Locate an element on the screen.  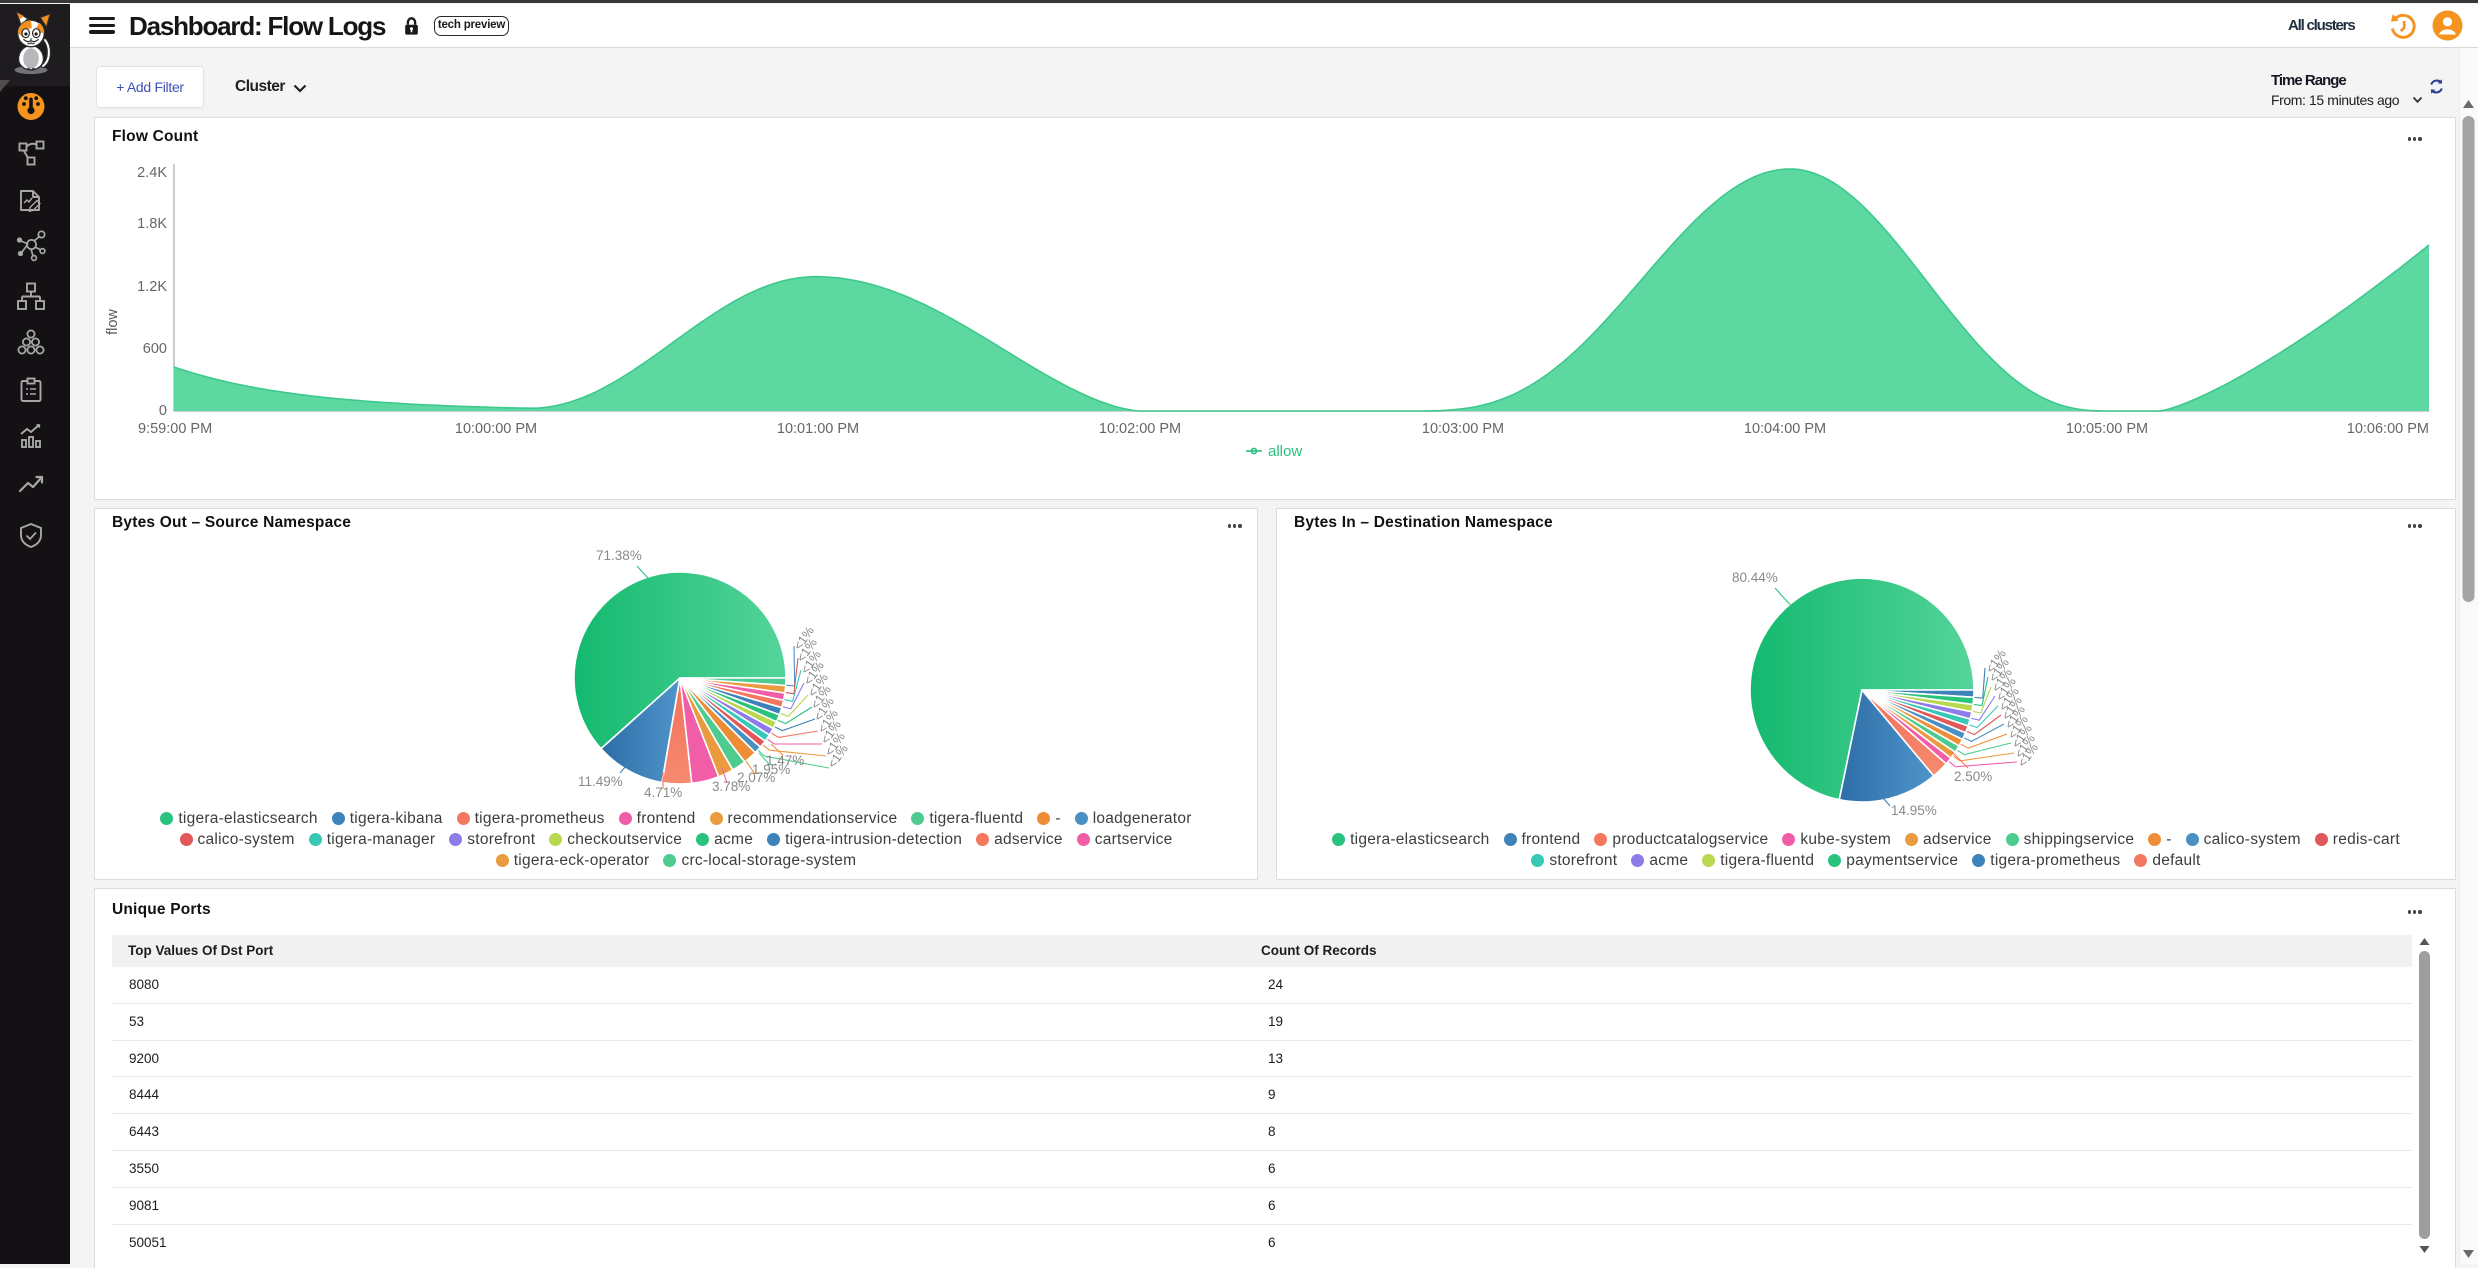
svg-text: 1.8K is located at coordinates (152, 224).